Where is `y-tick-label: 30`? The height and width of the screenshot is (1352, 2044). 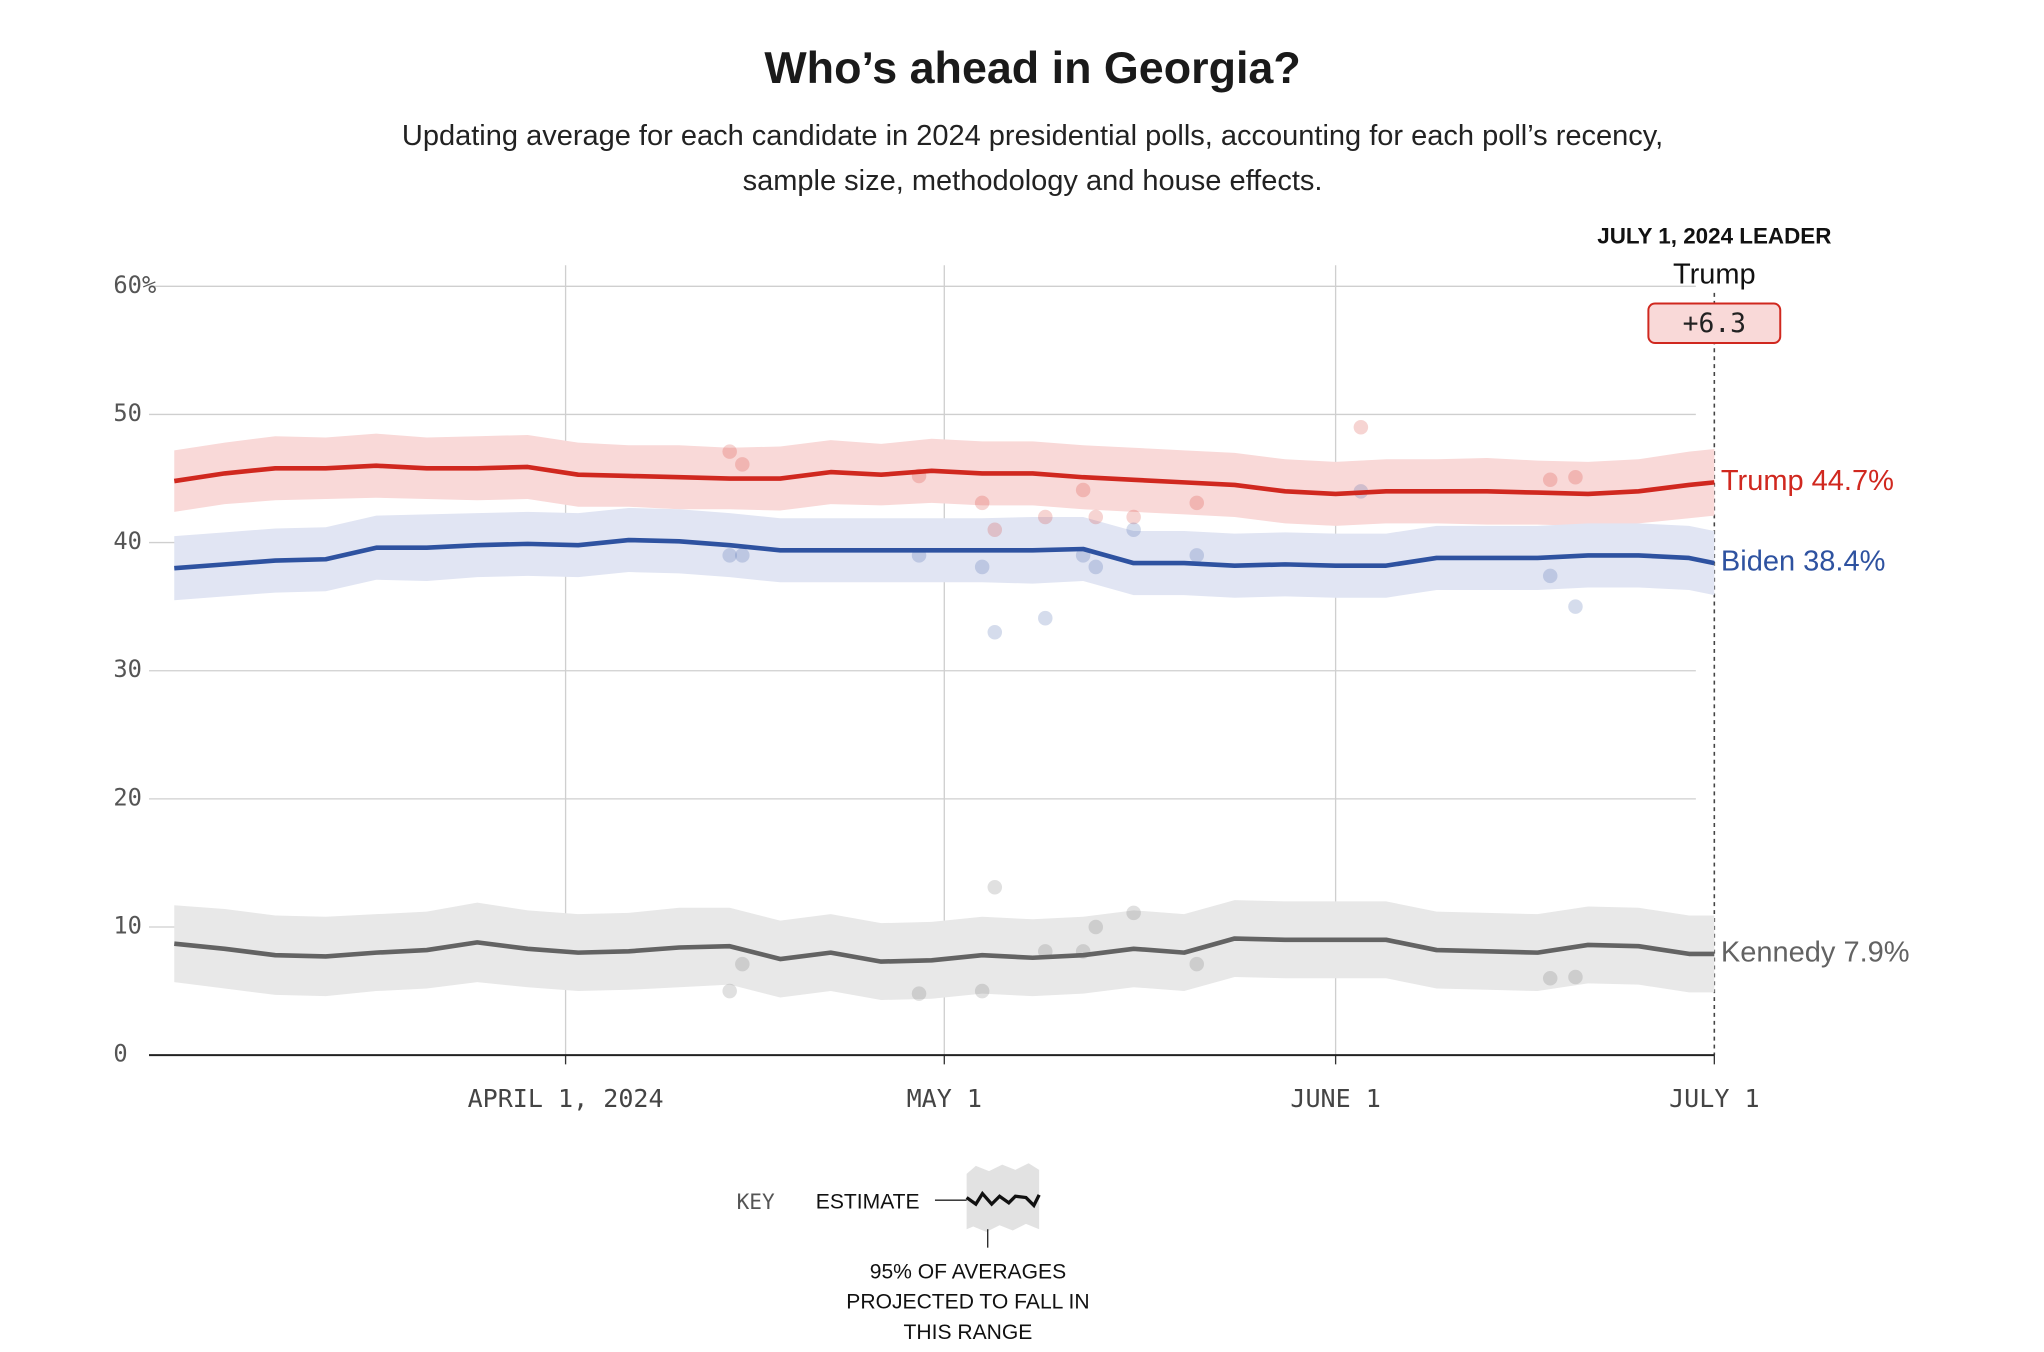 y-tick-label: 30 is located at coordinates (127, 669).